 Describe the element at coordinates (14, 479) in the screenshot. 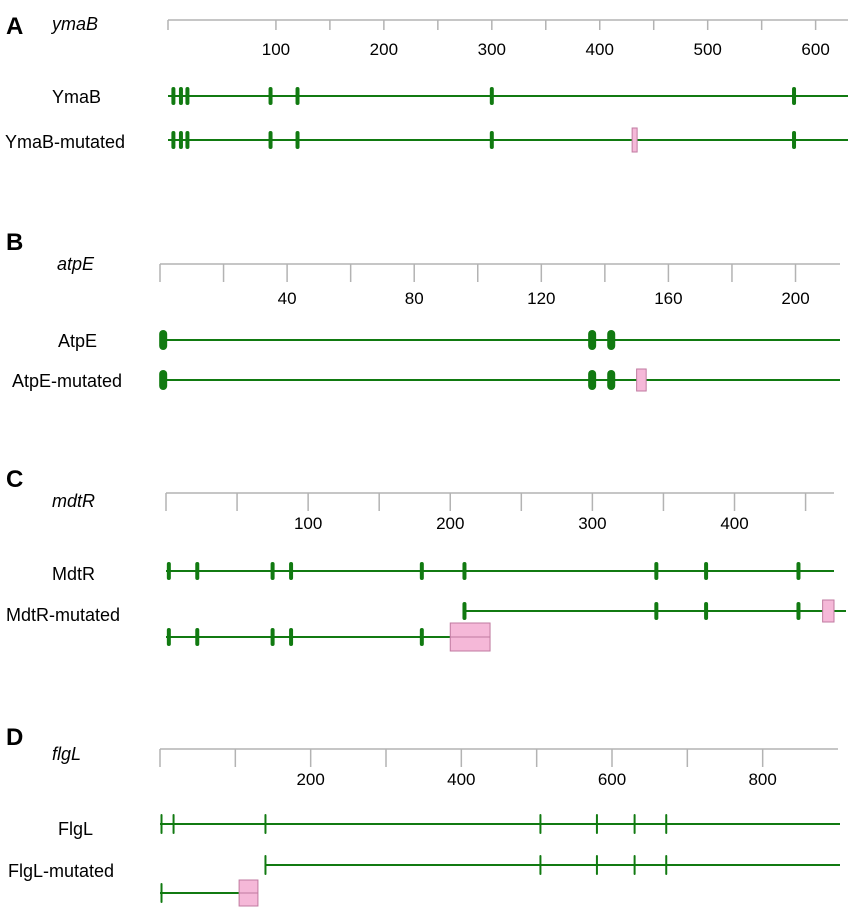

I see `panel-letter-c: C` at that location.